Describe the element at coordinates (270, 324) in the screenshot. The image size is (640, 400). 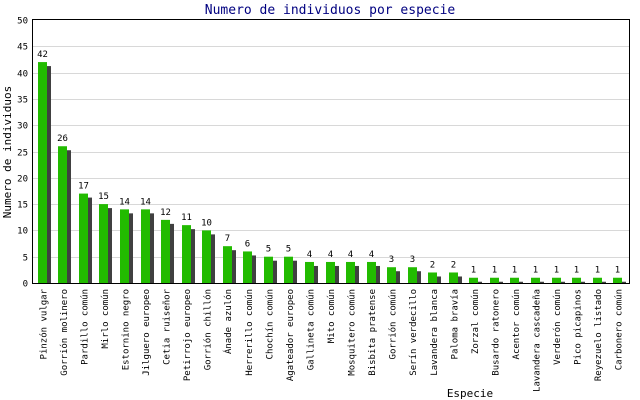
I see `x-tick-label: Chochín común` at that location.